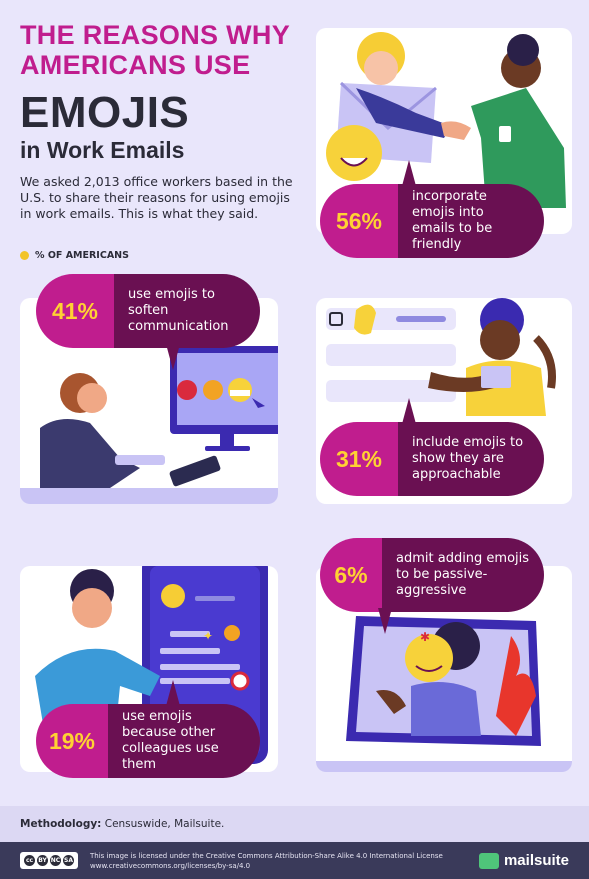  Describe the element at coordinates (425, 637) in the screenshot. I see `angry-symbol-icon: ✱` at that location.